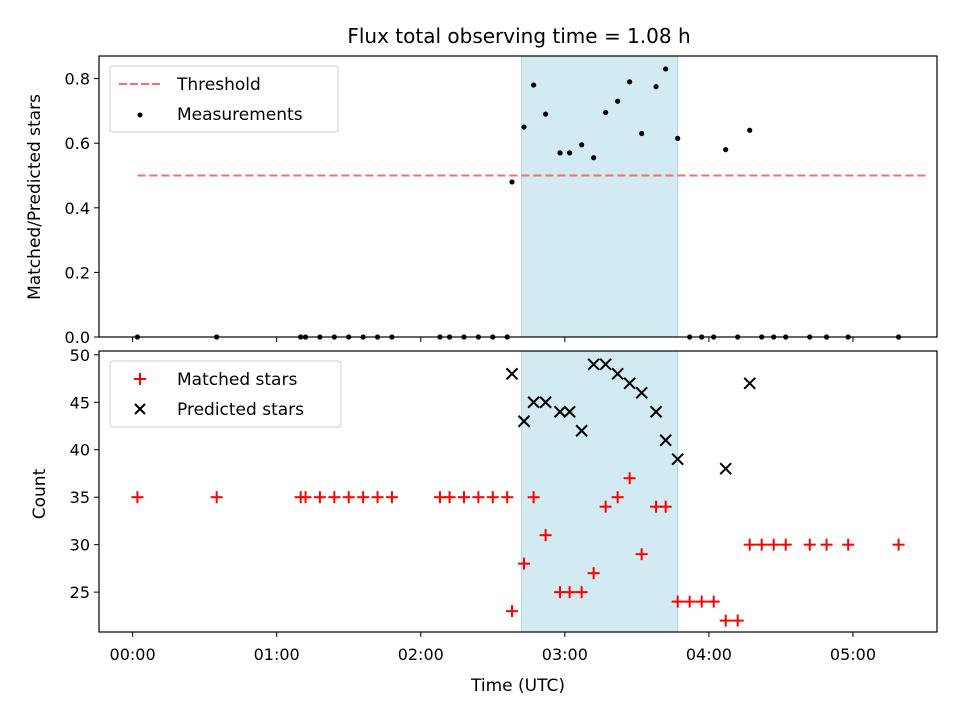  Describe the element at coordinates (218, 85) in the screenshot. I see `legend-threshold-label: Threshold` at that location.